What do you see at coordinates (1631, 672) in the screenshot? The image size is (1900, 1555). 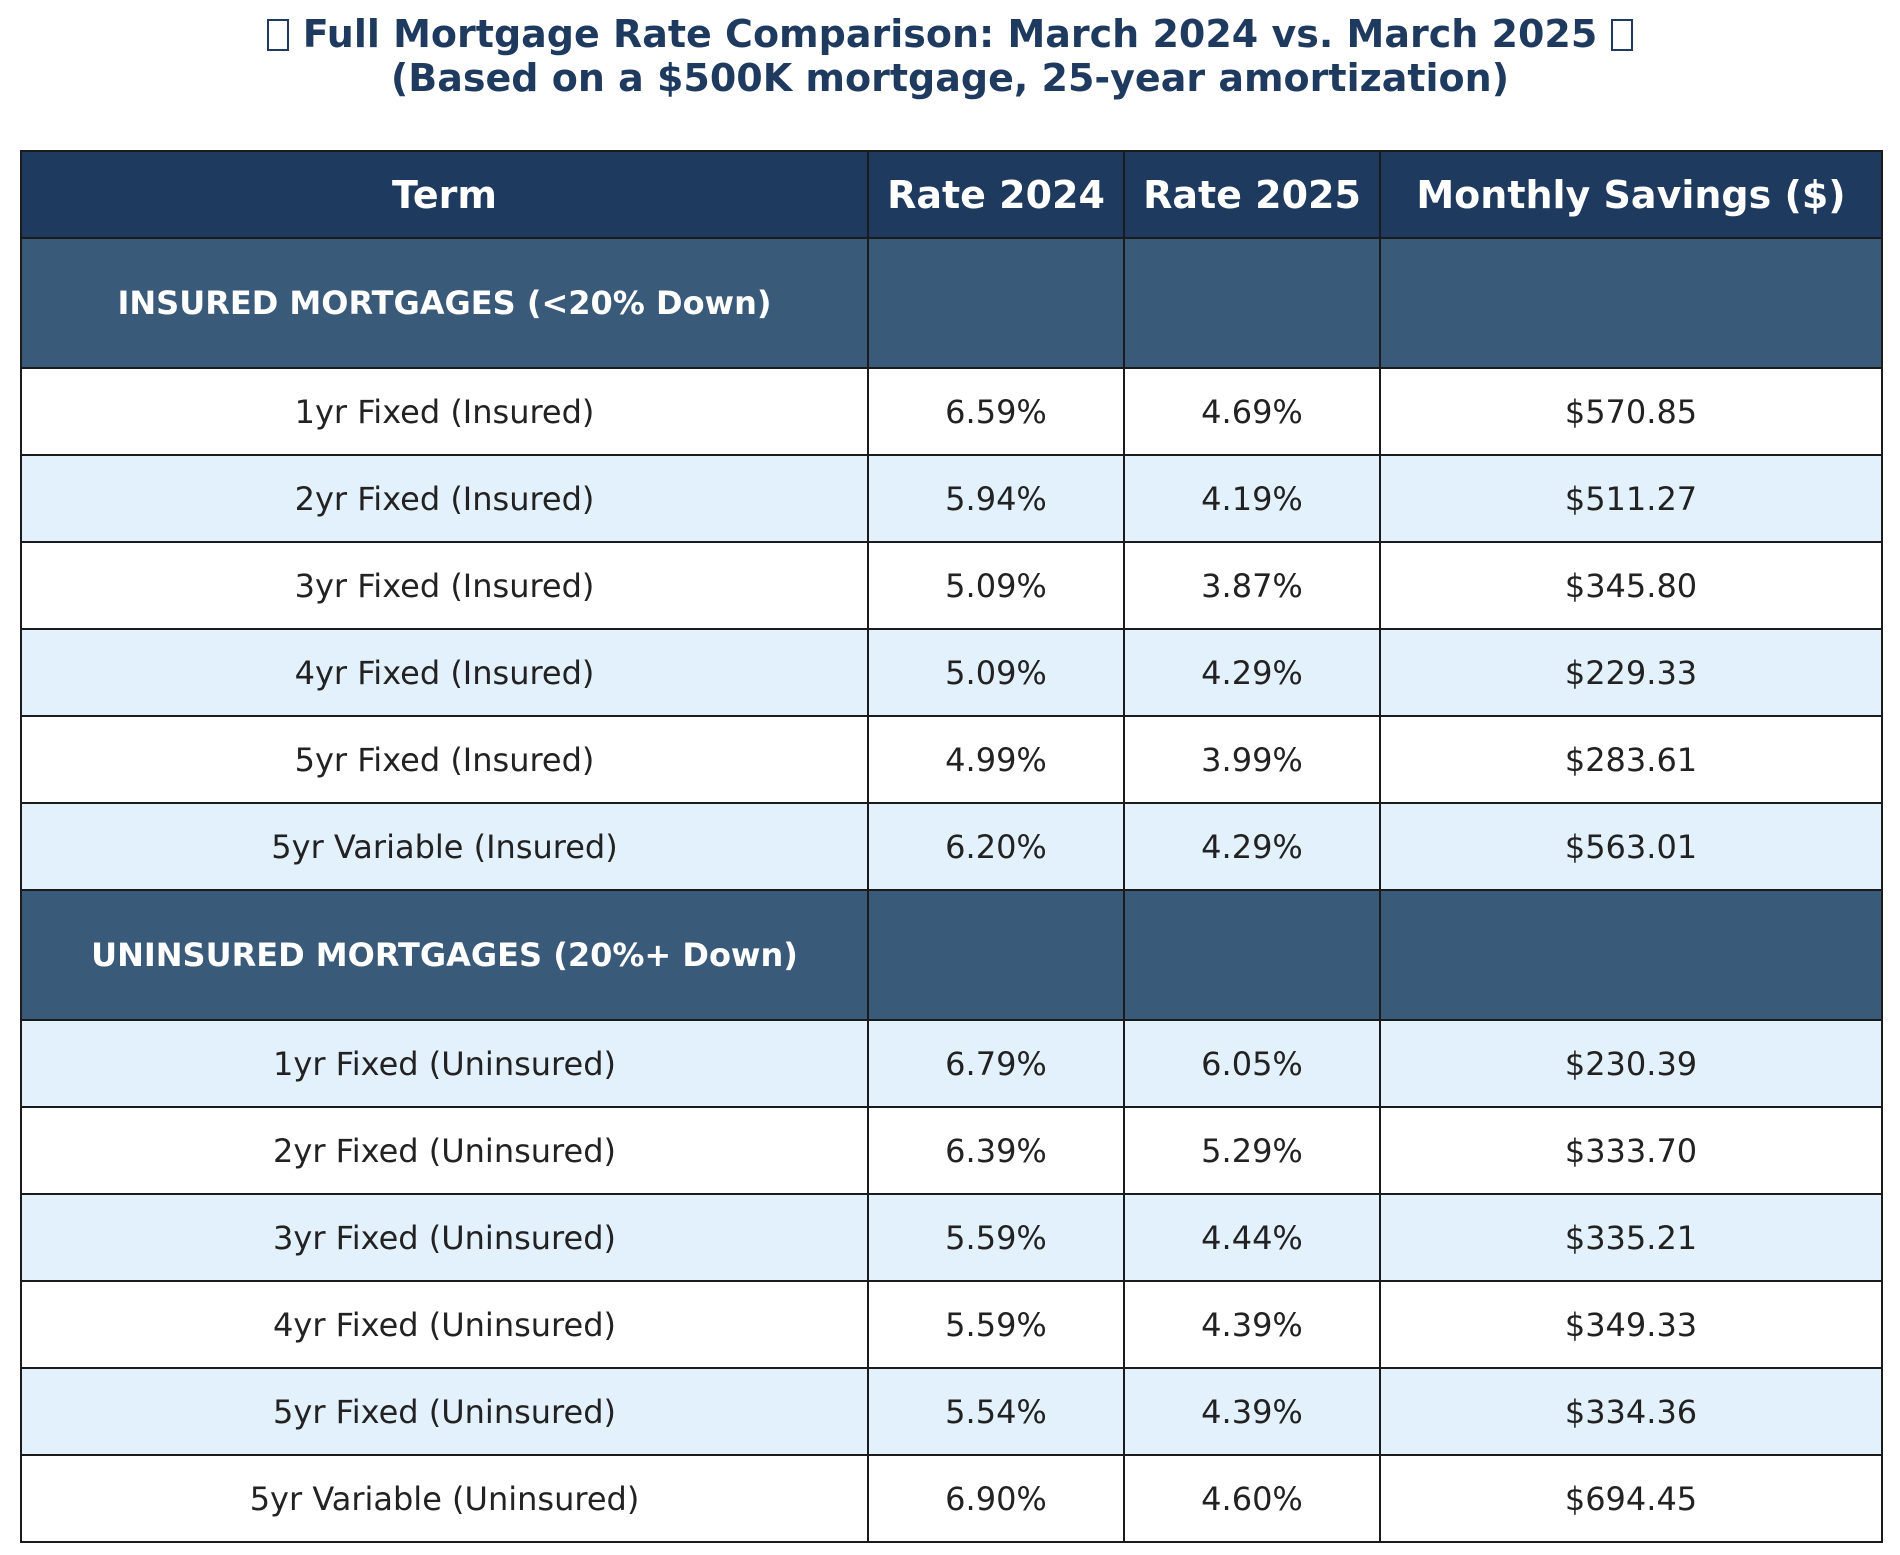 I see `monthly-savings-cell: $229.33` at bounding box center [1631, 672].